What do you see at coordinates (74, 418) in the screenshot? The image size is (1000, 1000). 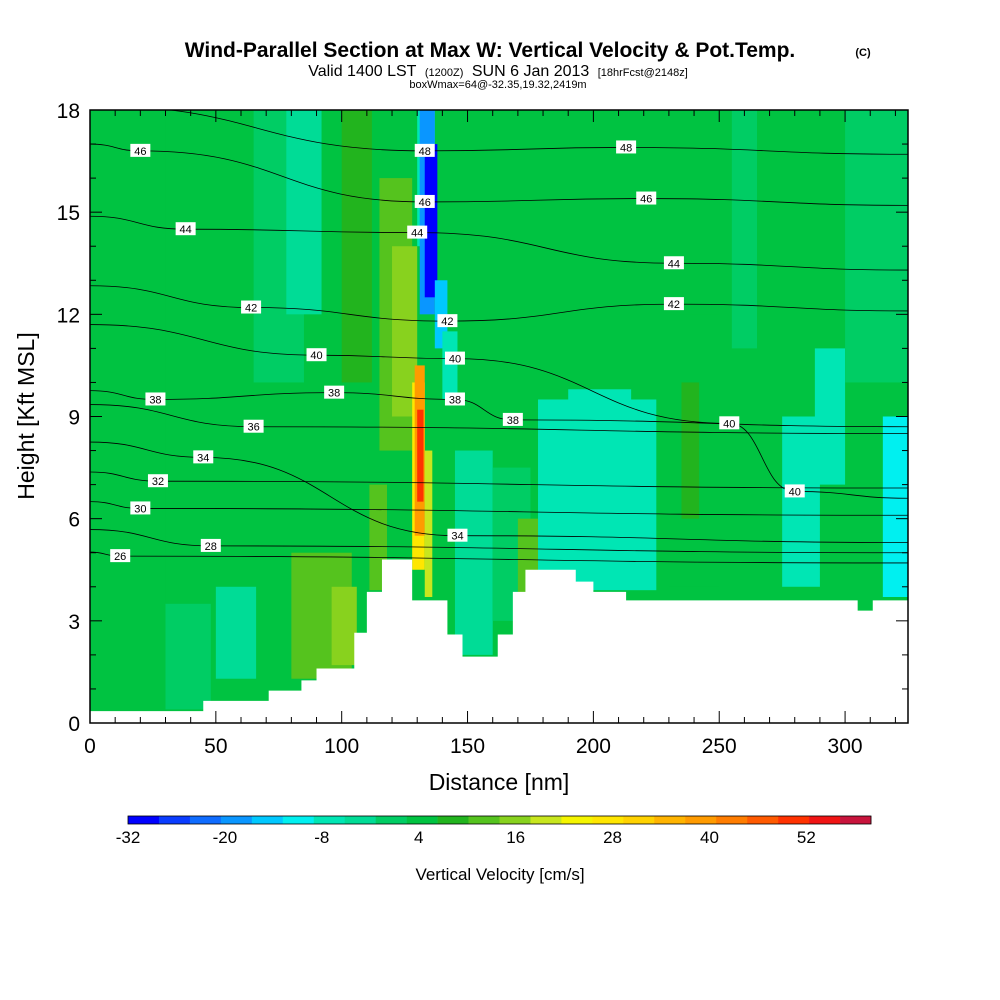 I see `y-tick-label: 9` at bounding box center [74, 418].